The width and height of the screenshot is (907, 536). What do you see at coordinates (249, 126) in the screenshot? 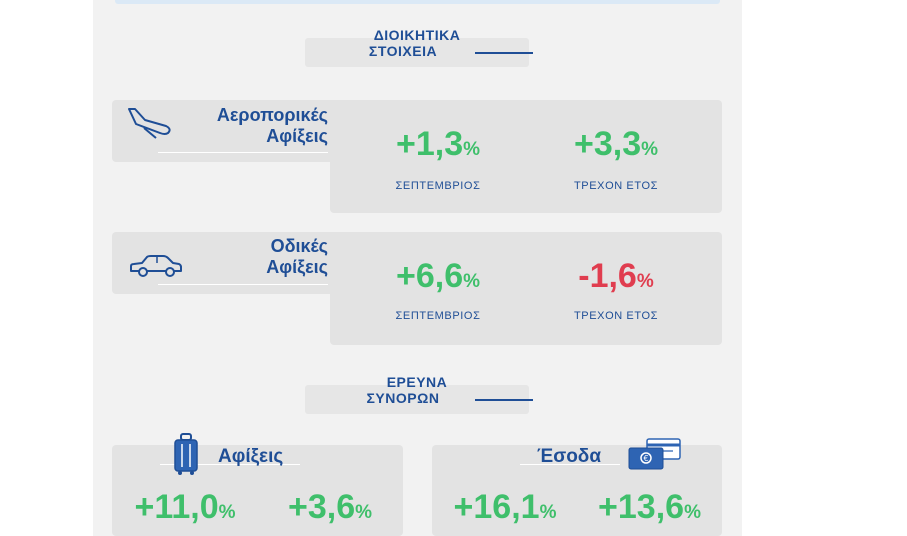
I see `air-arrivals-label: Αεροπορικές Αφίξεις` at bounding box center [249, 126].